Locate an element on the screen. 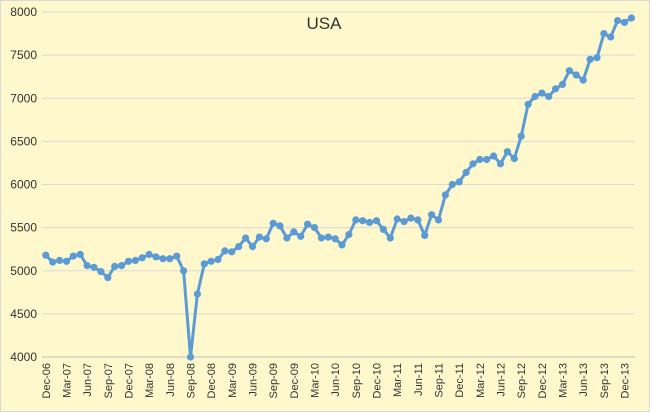 The image size is (650, 413). y-tick-label: 6500 is located at coordinates (23, 141).